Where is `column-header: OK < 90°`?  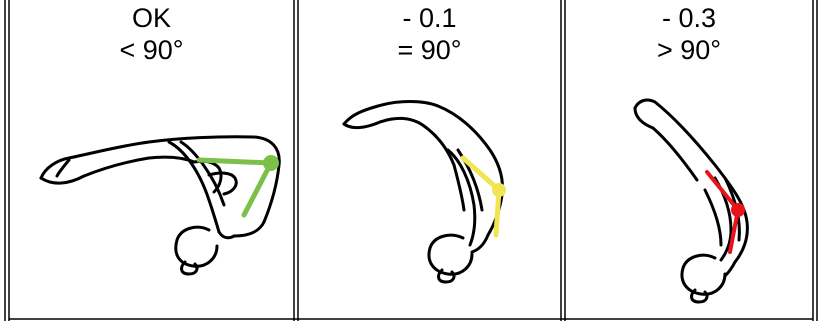 column-header: OK < 90° is located at coordinates (151, 34).